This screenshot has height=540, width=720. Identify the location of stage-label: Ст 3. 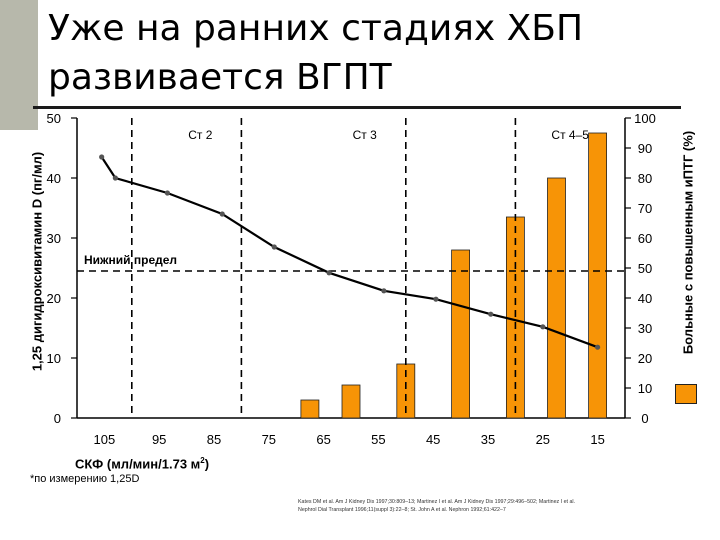
(365, 135).